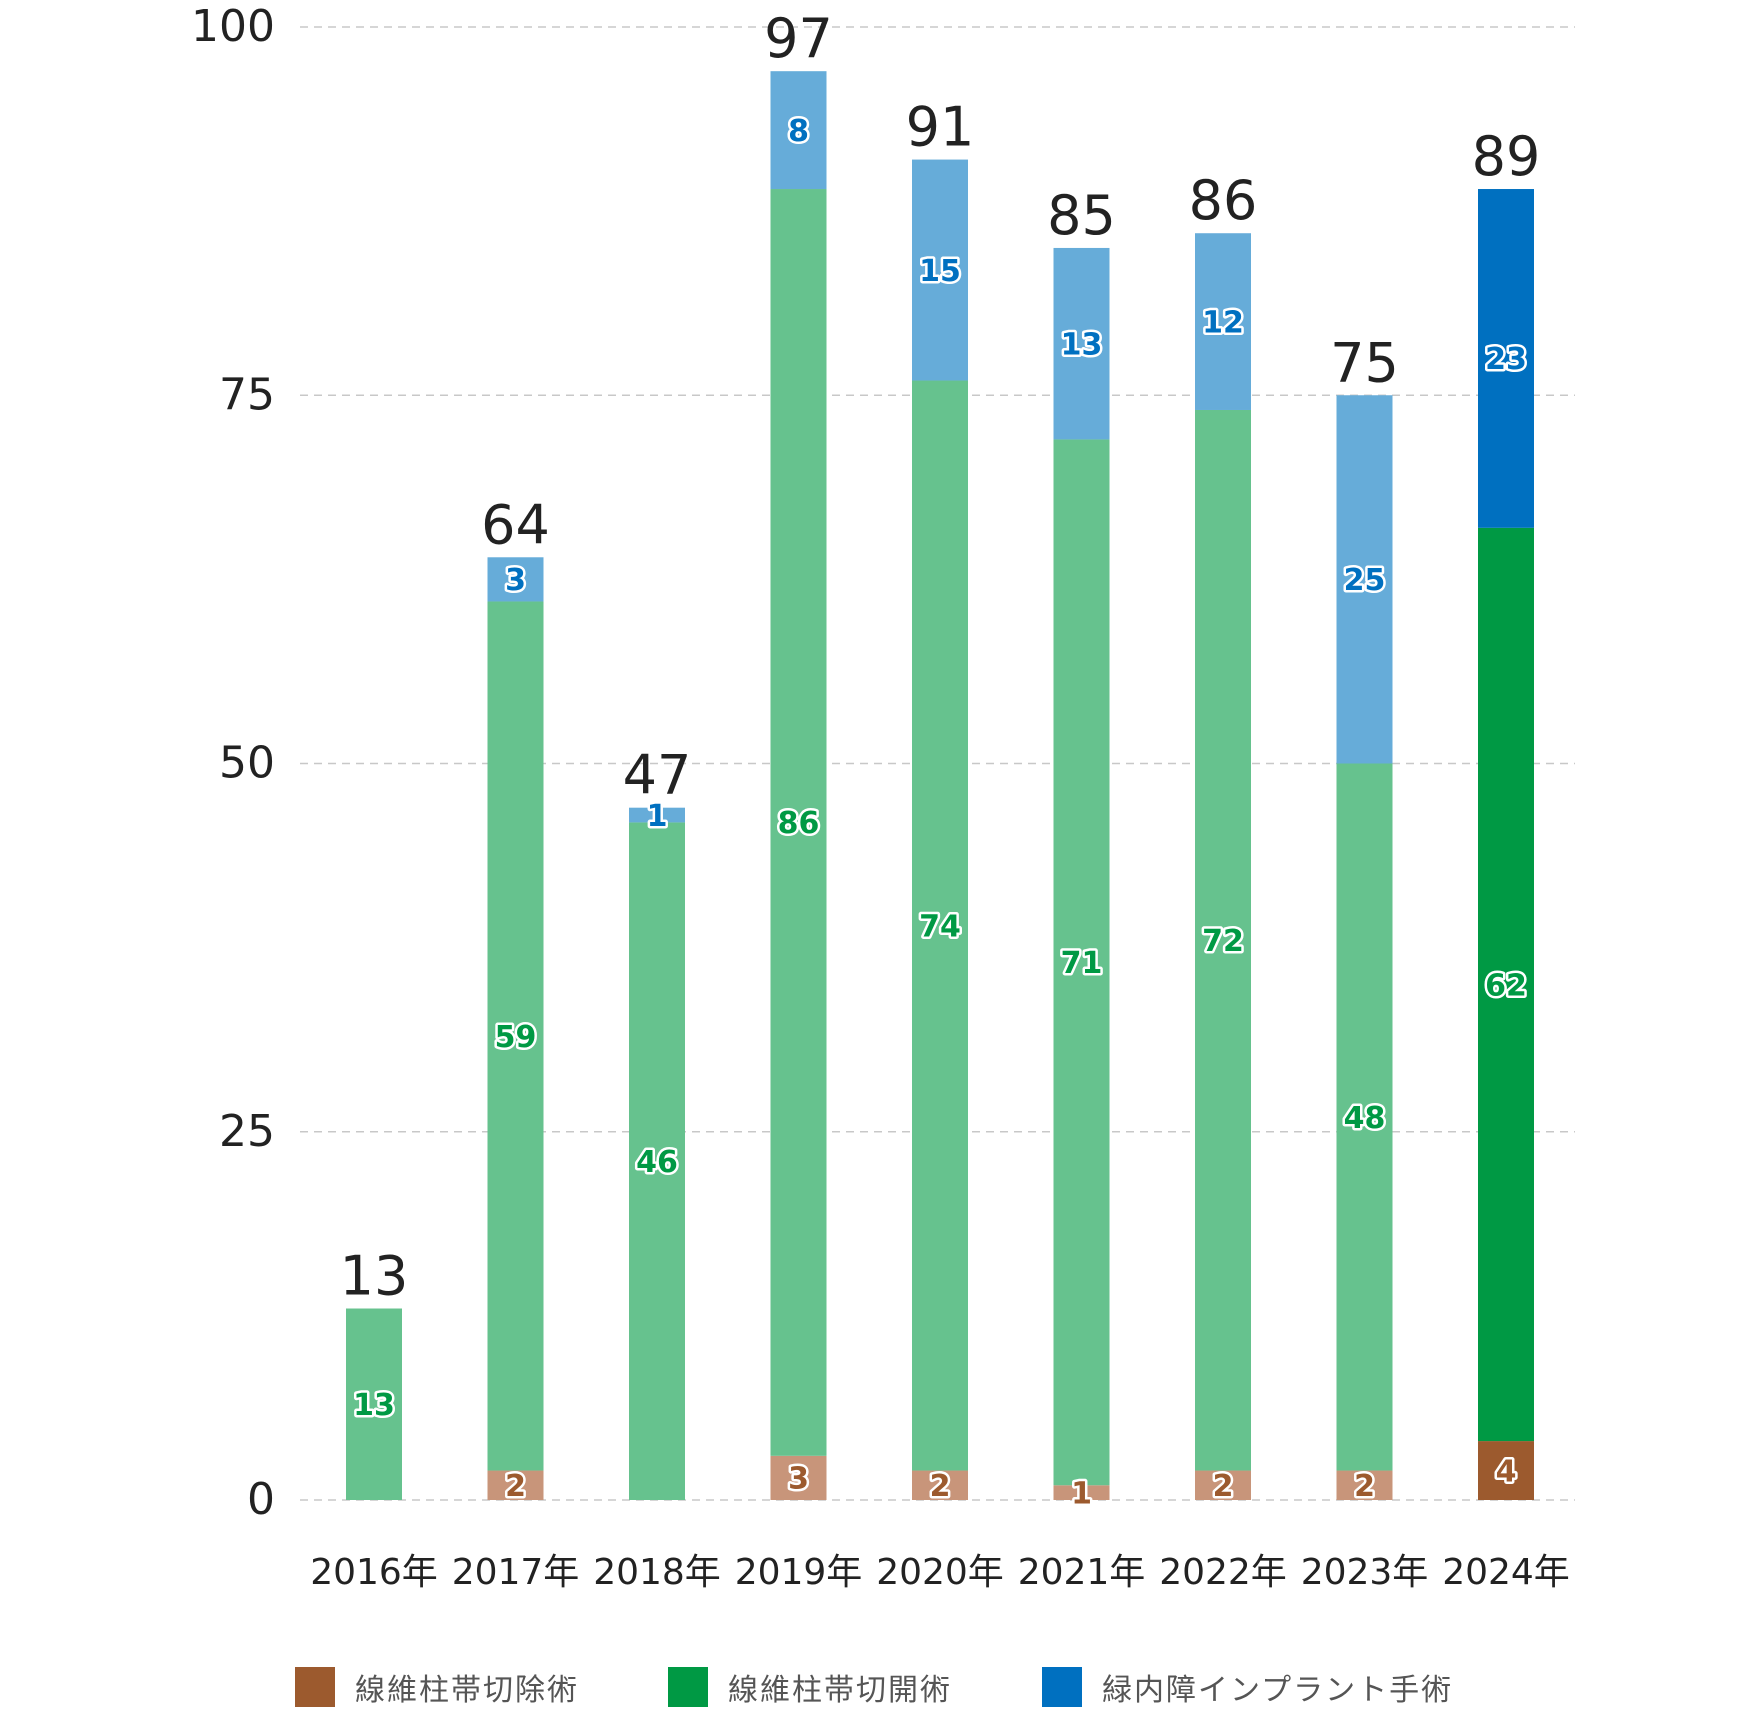  What do you see at coordinates (247, 763) in the screenshot?
I see `y-tick-label: 50` at bounding box center [247, 763].